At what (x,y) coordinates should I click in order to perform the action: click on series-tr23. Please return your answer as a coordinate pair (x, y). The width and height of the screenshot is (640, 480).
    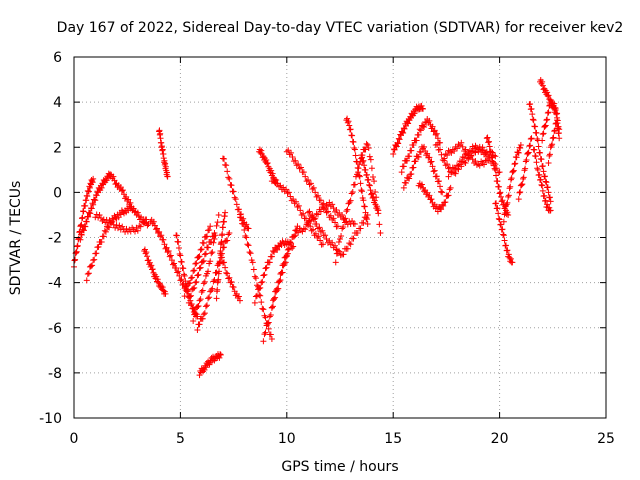
    Looking at the image, I should click on (297, 211).